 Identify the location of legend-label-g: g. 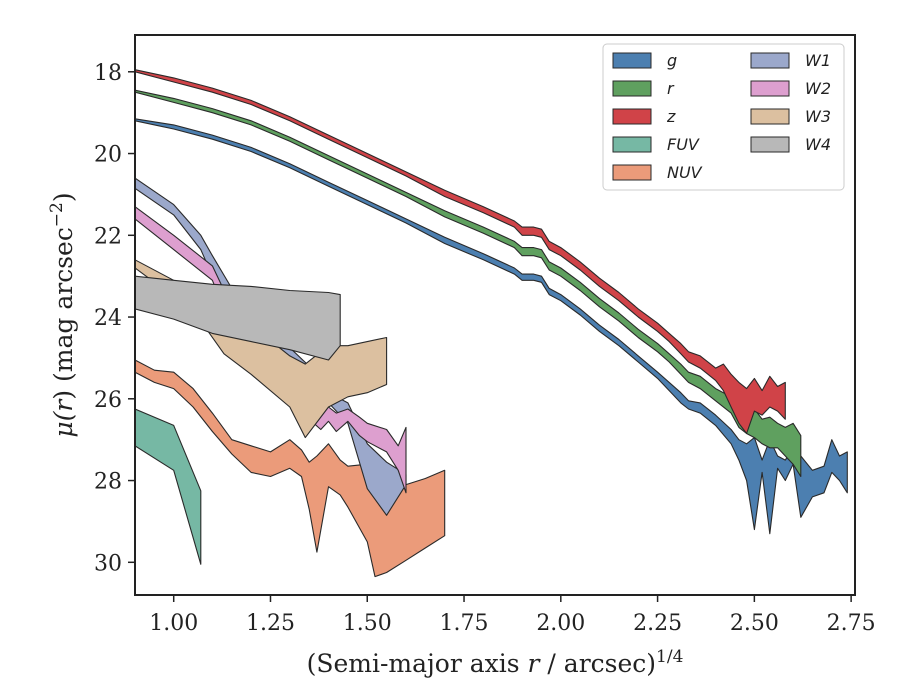
(672, 60).